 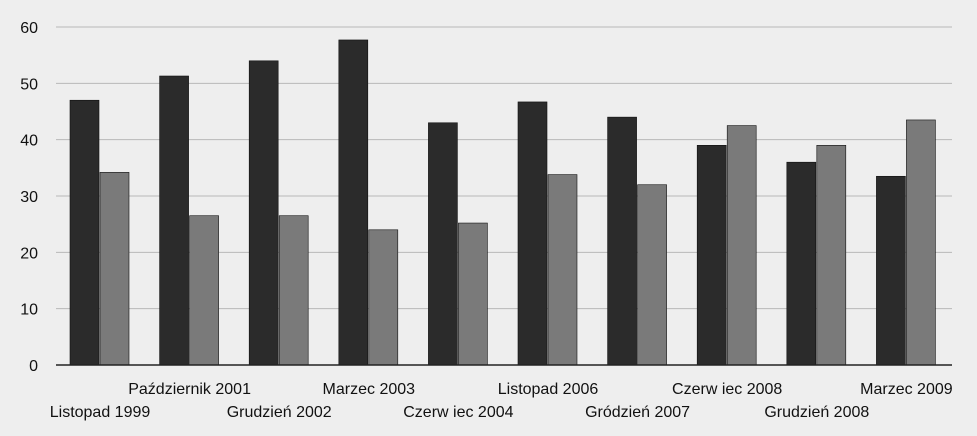 I want to click on x-category-label: Gródzień 2007, so click(x=637, y=412).